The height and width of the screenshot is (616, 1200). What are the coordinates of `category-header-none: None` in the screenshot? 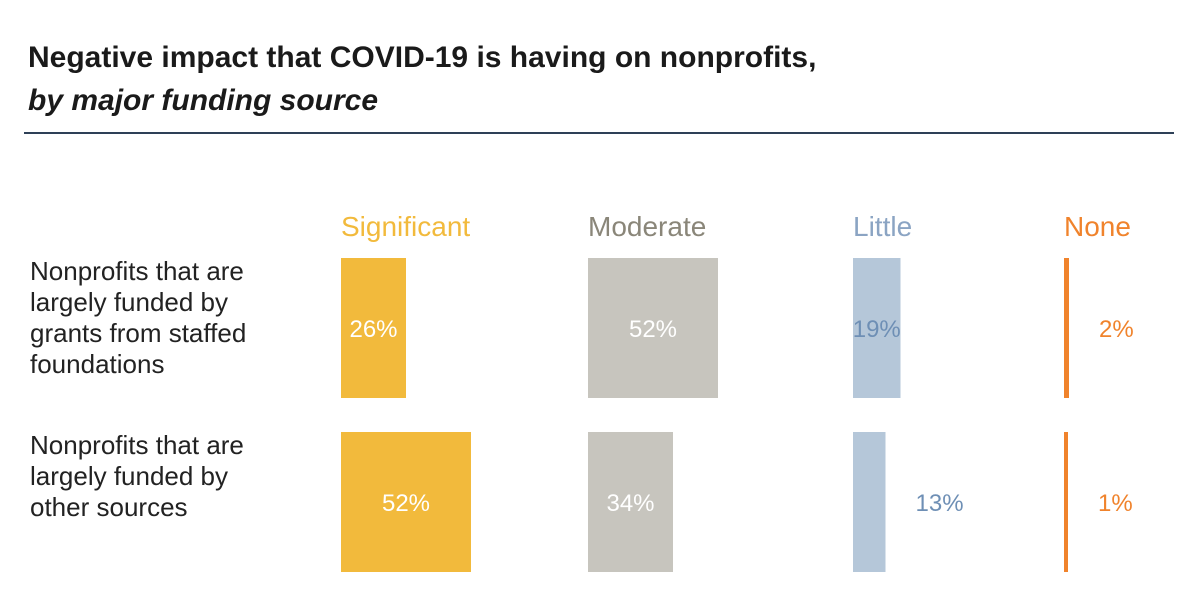 It's located at (1097, 226).